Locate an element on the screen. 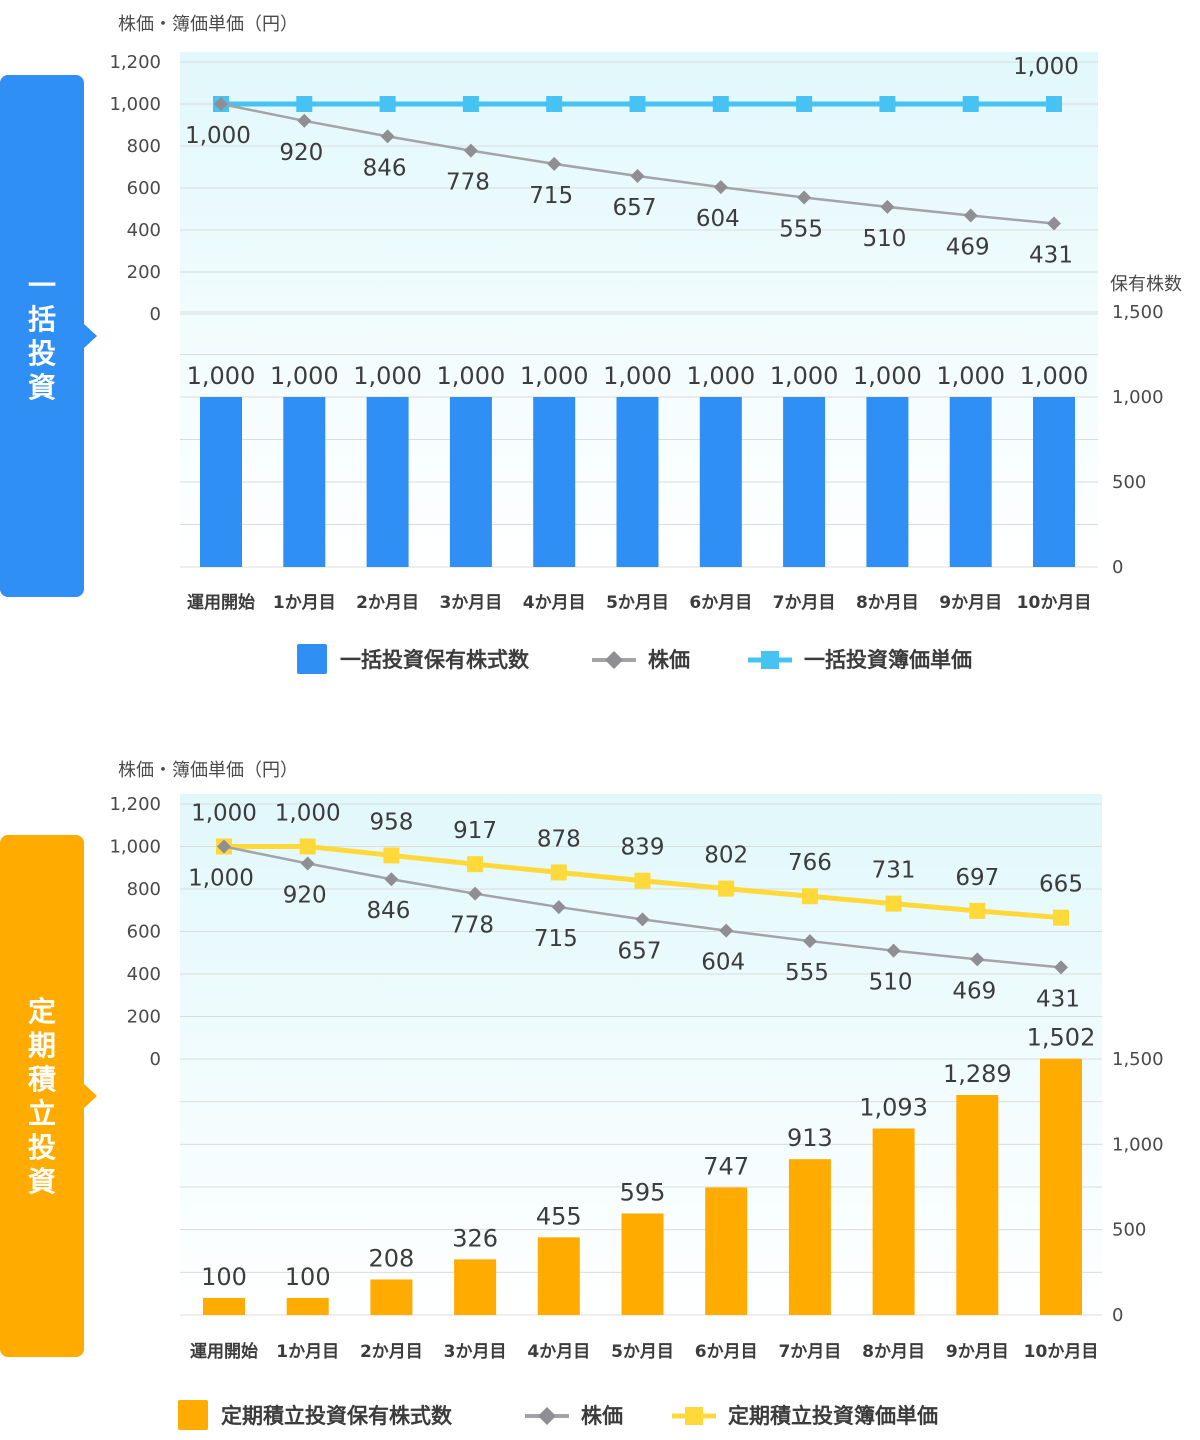 Image resolution: width=1200 pixels, height=1440 pixels. book-value-label: 839 is located at coordinates (643, 848).